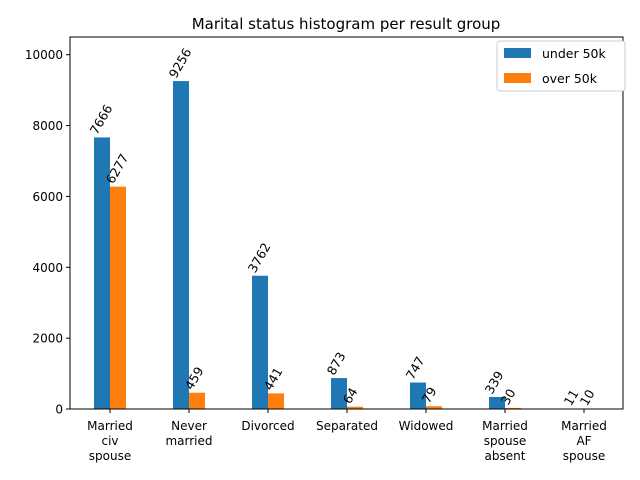  Describe the element at coordinates (47, 197) in the screenshot. I see `y-tick-label-6000: 6000` at that location.